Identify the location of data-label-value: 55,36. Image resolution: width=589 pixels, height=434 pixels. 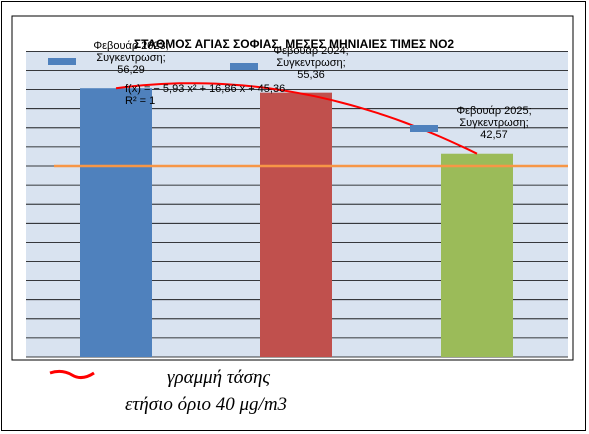
(311, 75).